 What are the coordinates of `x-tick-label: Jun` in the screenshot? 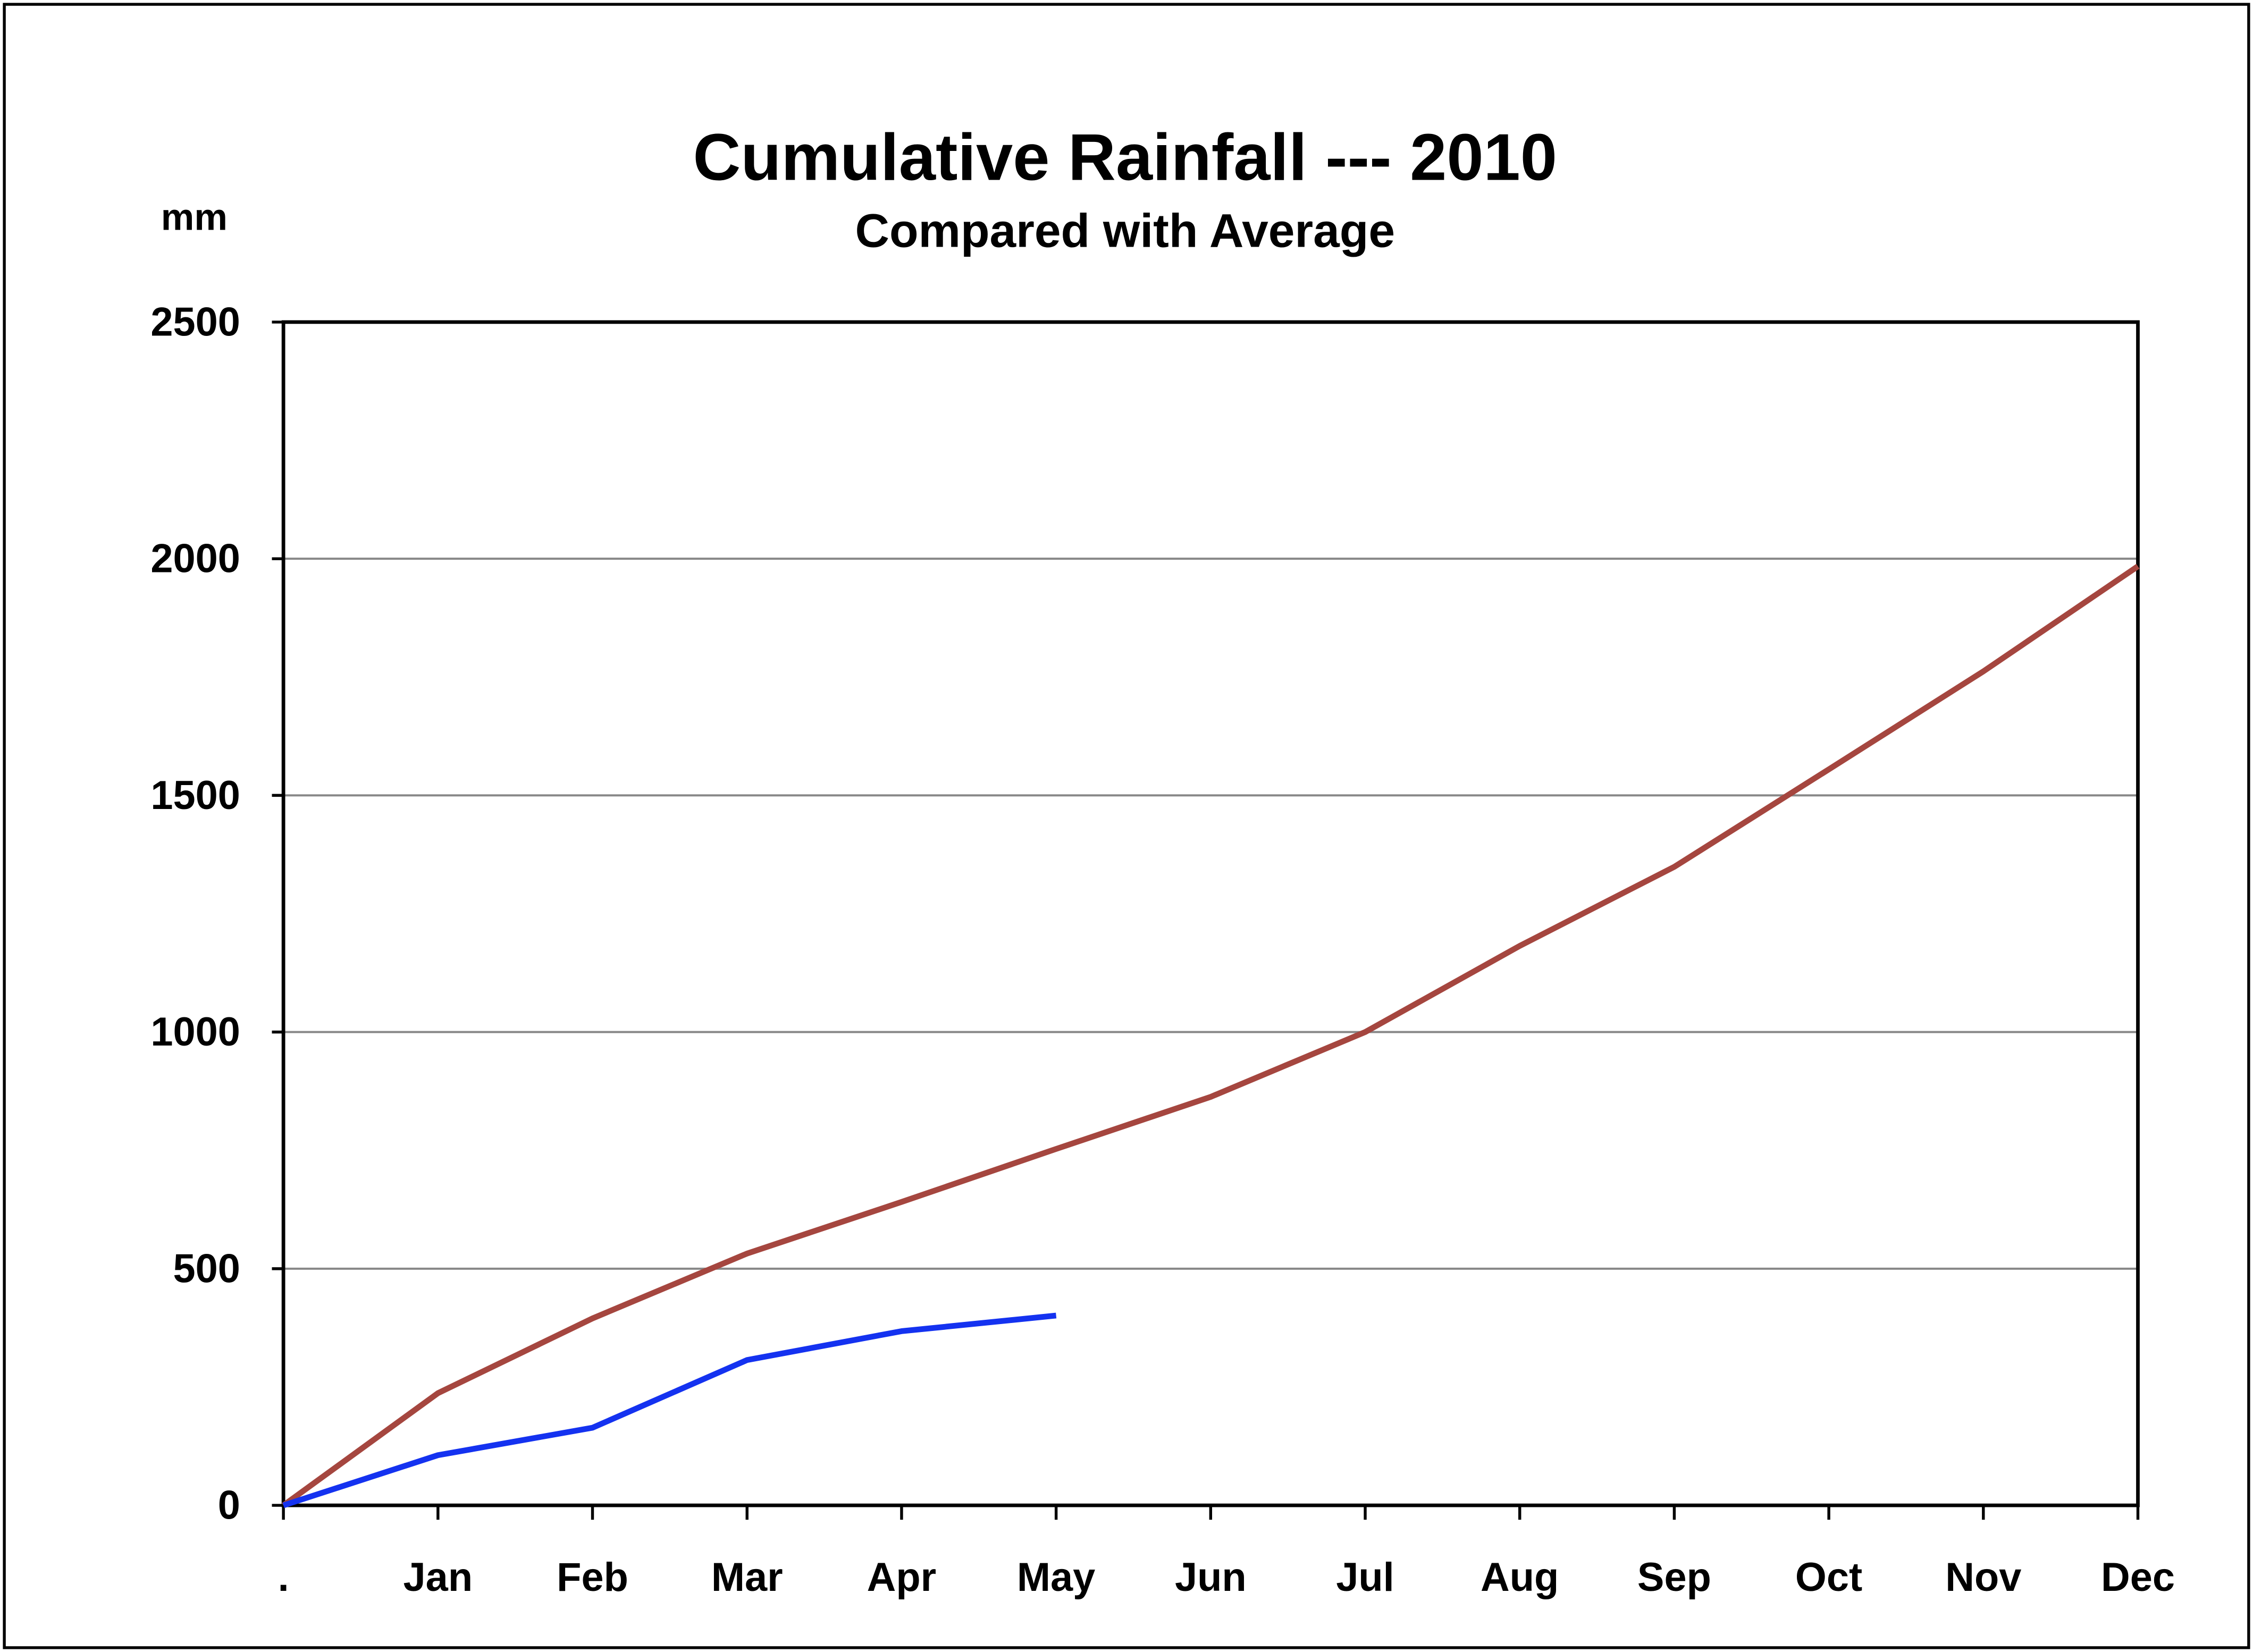 It's located at (1211, 1578).